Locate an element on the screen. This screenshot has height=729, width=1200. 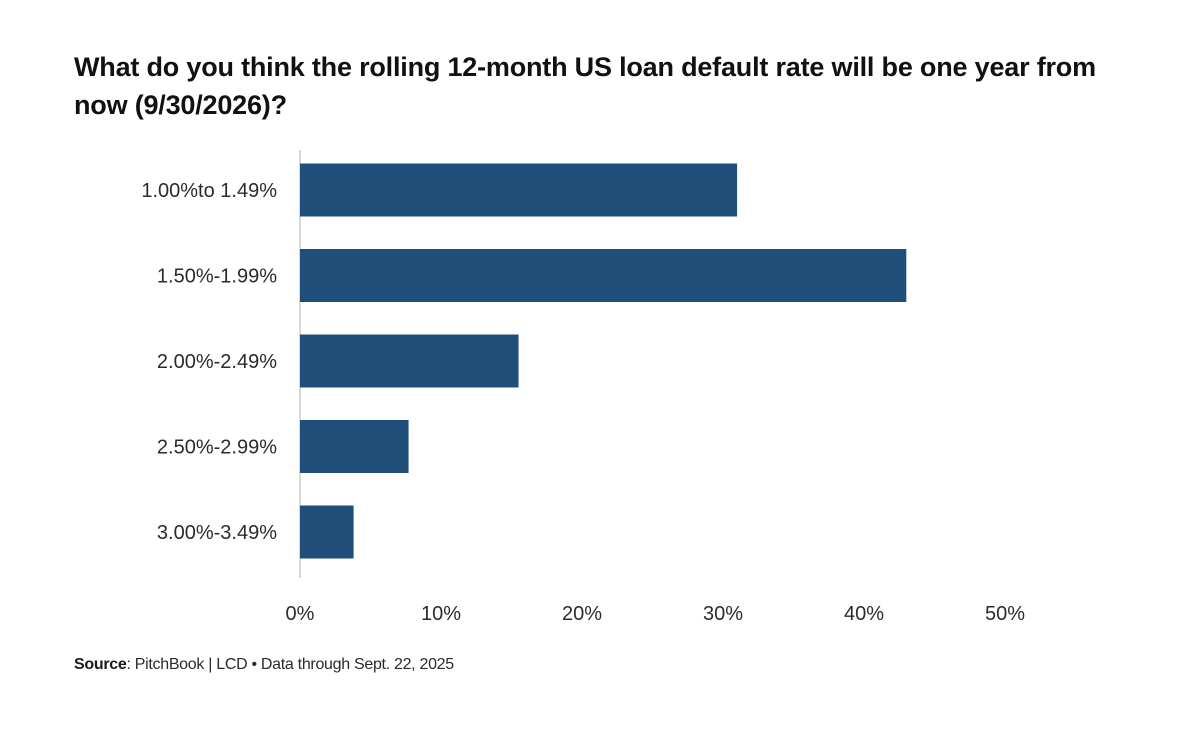
x-tick-label-1: 0% is located at coordinates (300, 614).